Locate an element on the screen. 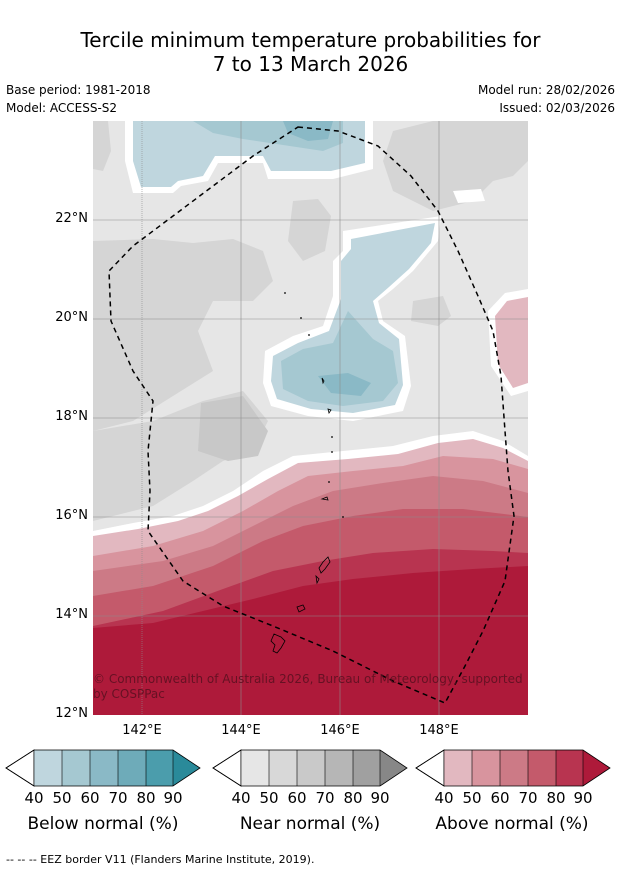  above-normal-east is located at coordinates (511, 342).